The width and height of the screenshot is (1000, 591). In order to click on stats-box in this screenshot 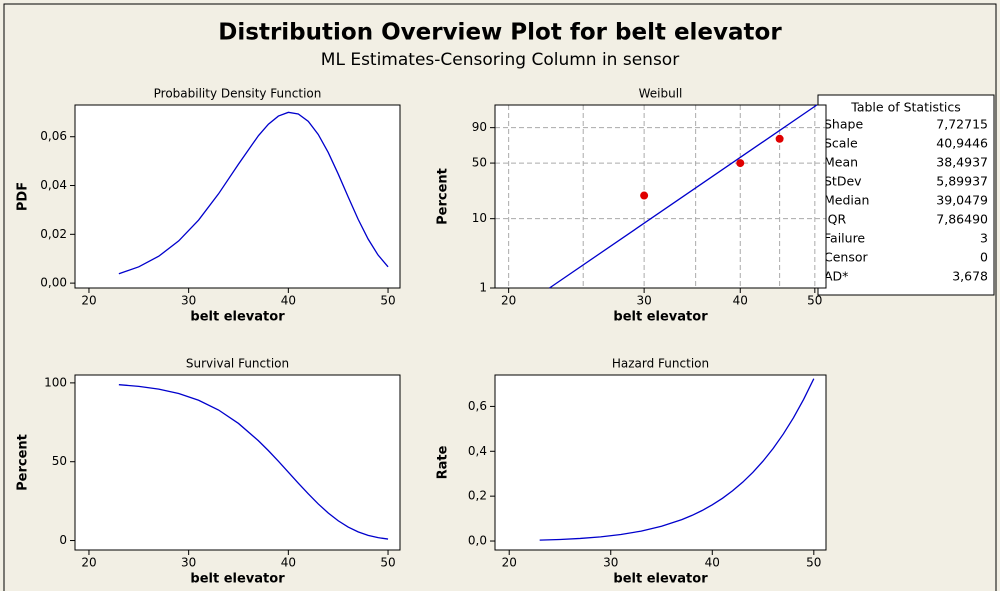, I will do `click(906, 195)`.